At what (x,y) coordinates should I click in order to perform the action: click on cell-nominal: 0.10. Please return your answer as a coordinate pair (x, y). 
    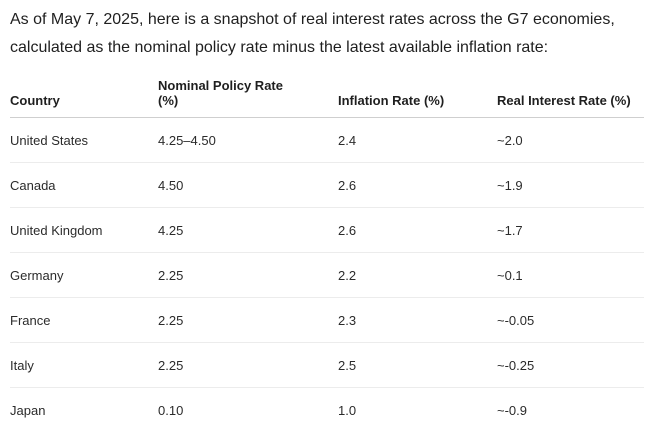
    Looking at the image, I should click on (248, 410).